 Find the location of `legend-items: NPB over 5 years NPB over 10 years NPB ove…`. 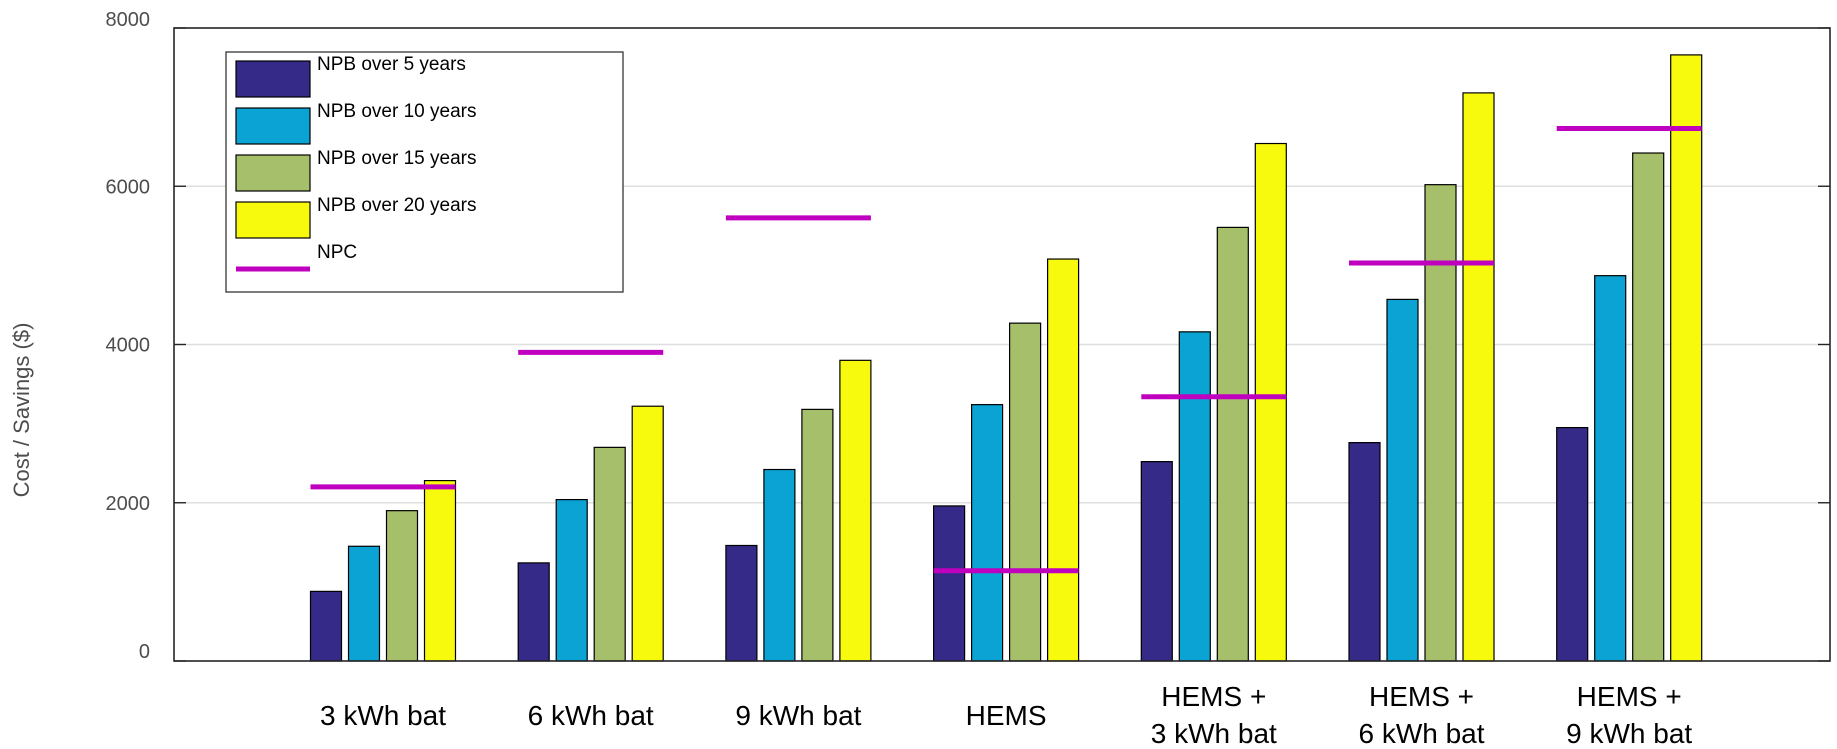

legend-items: NPB over 5 years NPB over 10 years NPB ove… is located at coordinates (355, 163).